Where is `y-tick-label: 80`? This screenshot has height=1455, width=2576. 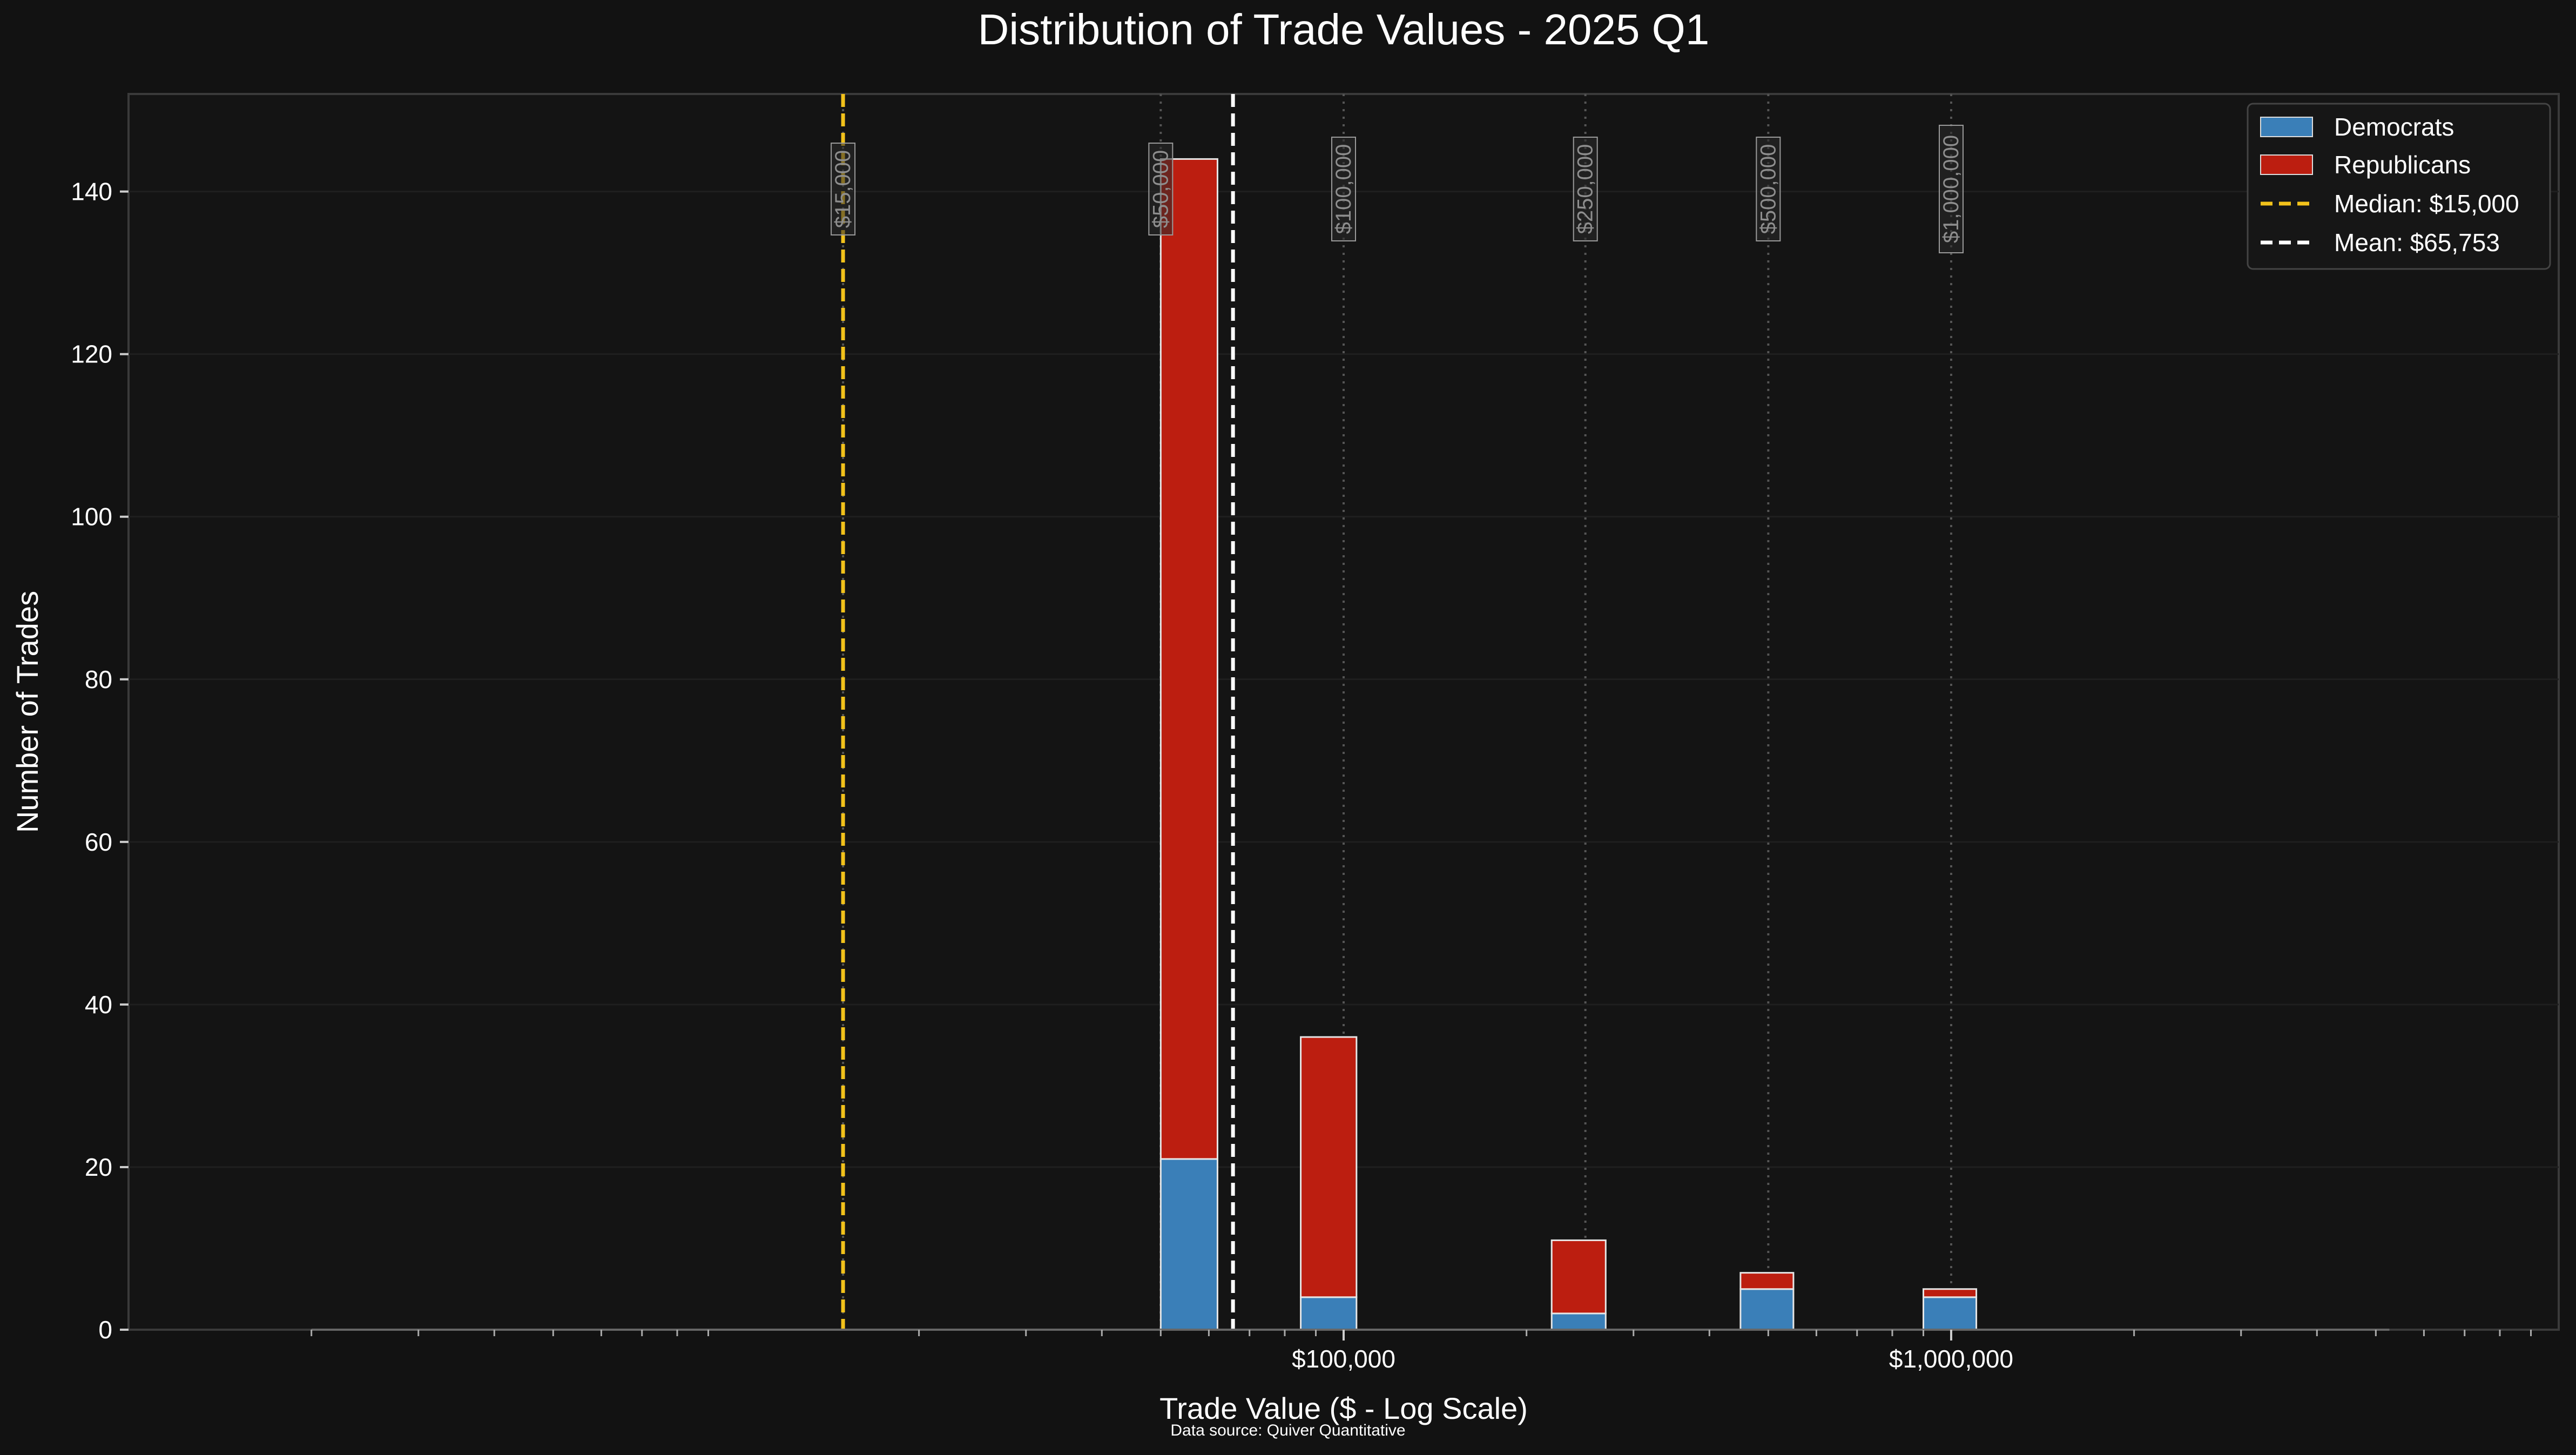 y-tick-label: 80 is located at coordinates (98, 679).